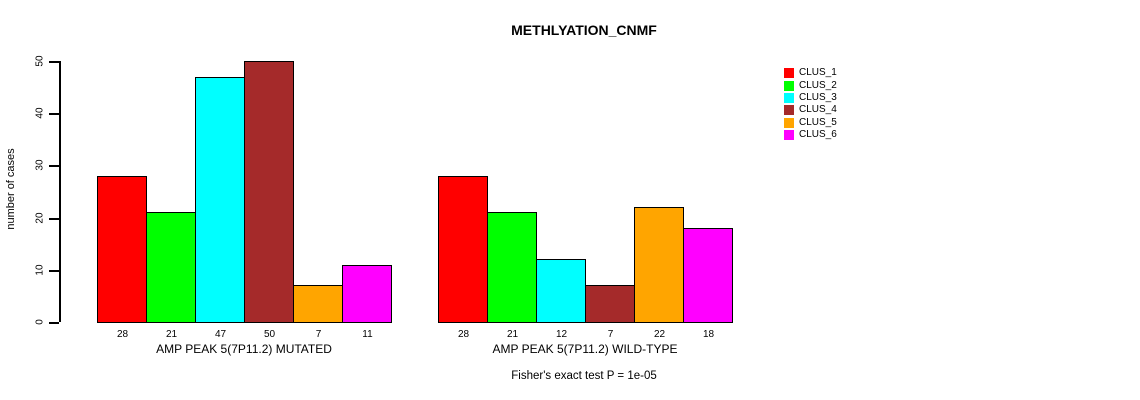  I want to click on legend-item: CLUS_6, so click(810, 135).